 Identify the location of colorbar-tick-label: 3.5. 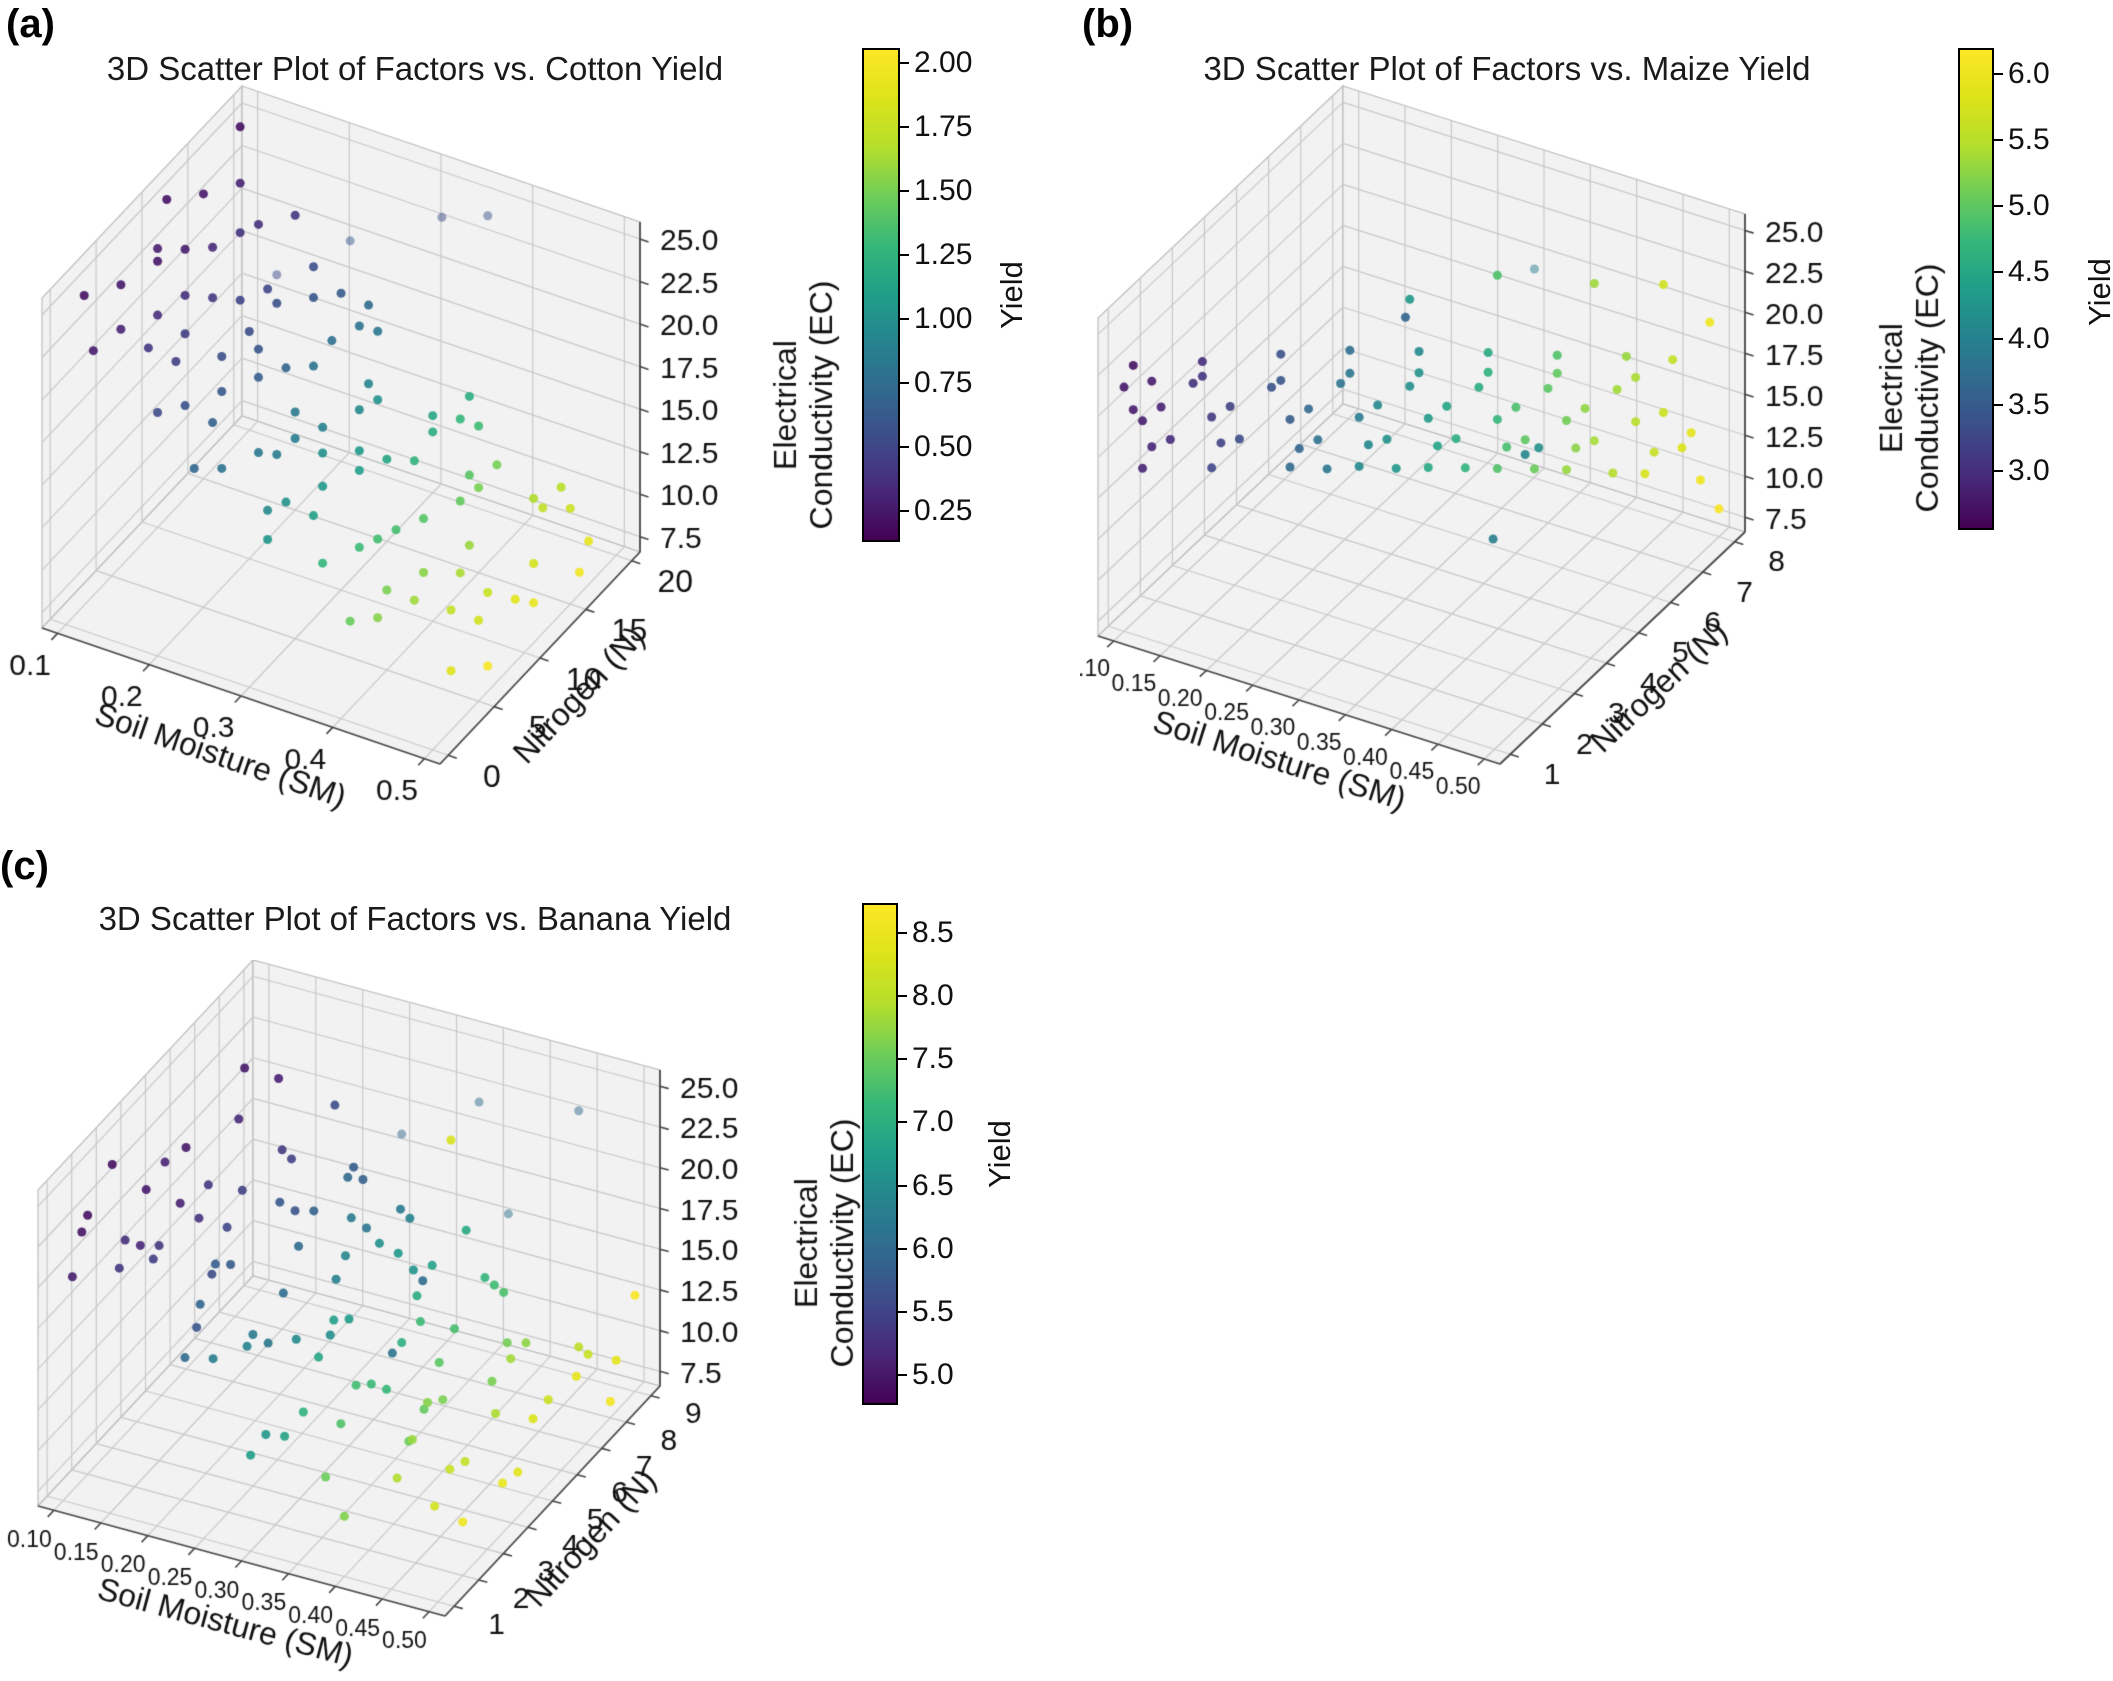
(2029, 404).